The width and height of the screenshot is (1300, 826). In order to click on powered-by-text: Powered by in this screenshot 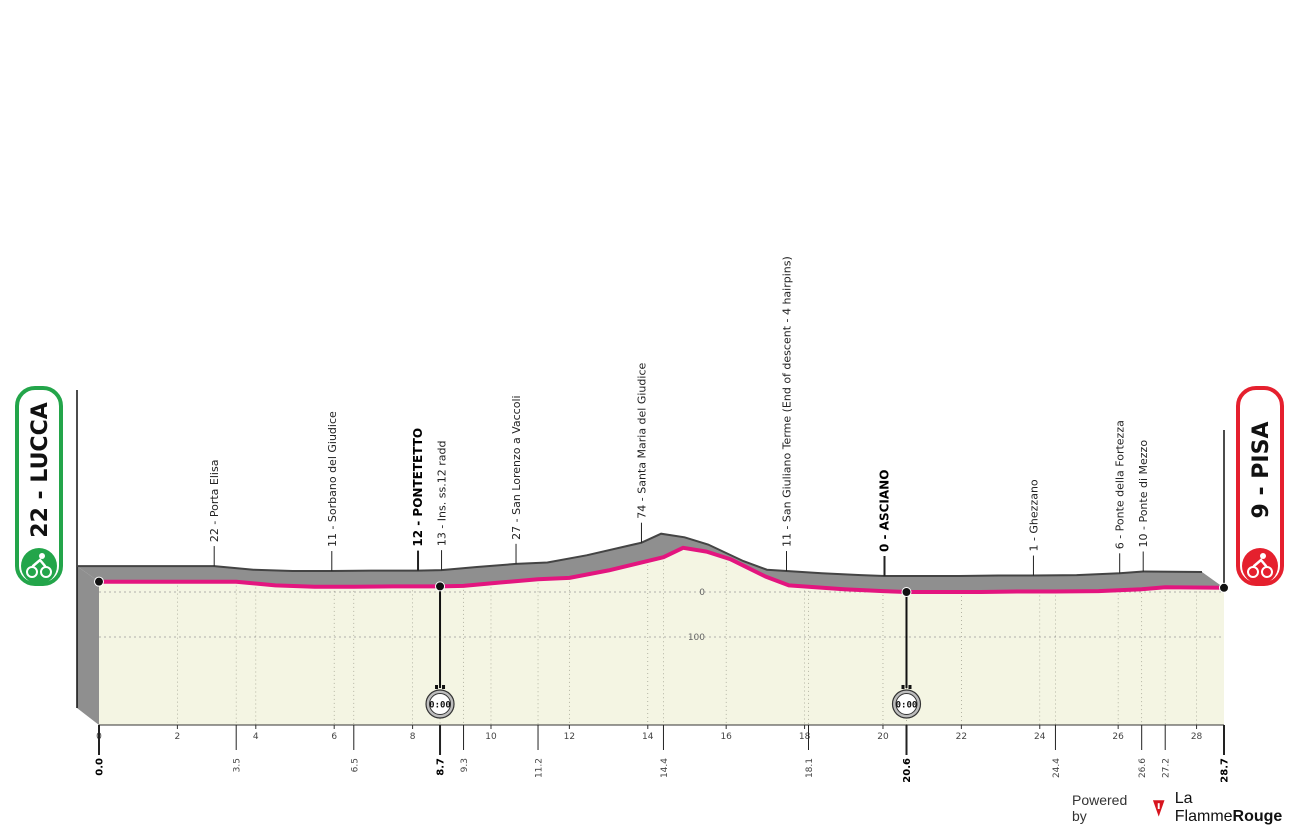, I will do `click(1100, 808)`.